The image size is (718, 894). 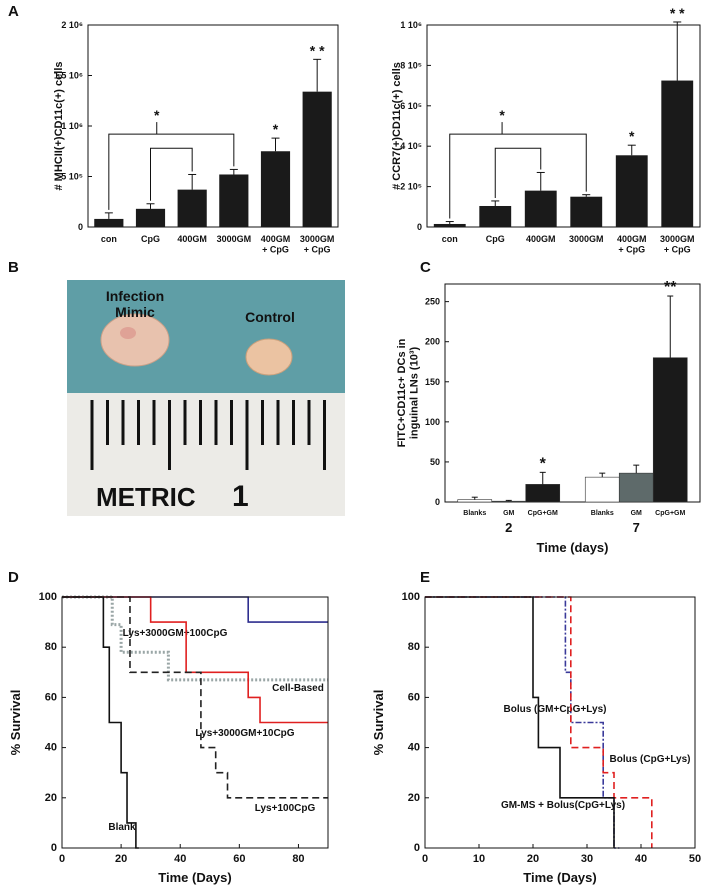 What do you see at coordinates (411, 65) in the screenshot?
I see `y-tick-label: 8 10⁵` at bounding box center [411, 65].